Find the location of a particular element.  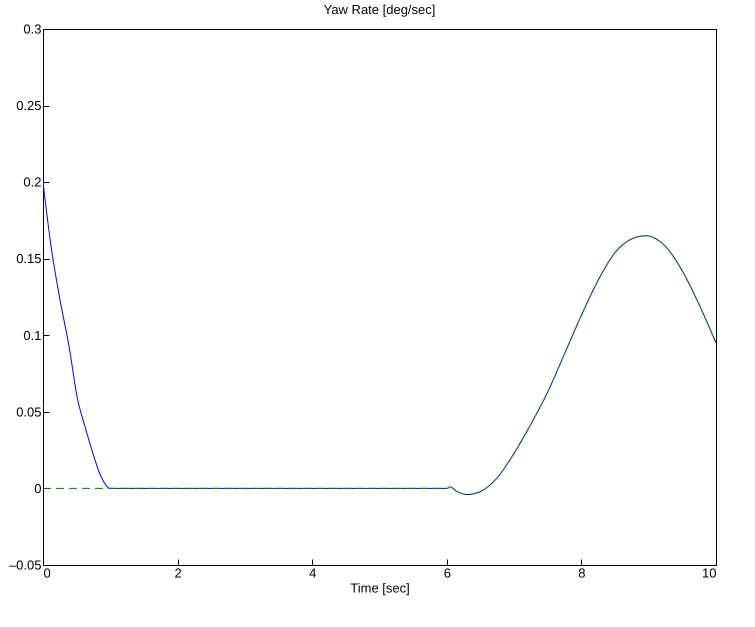

x-tick-label: 6 is located at coordinates (447, 573).